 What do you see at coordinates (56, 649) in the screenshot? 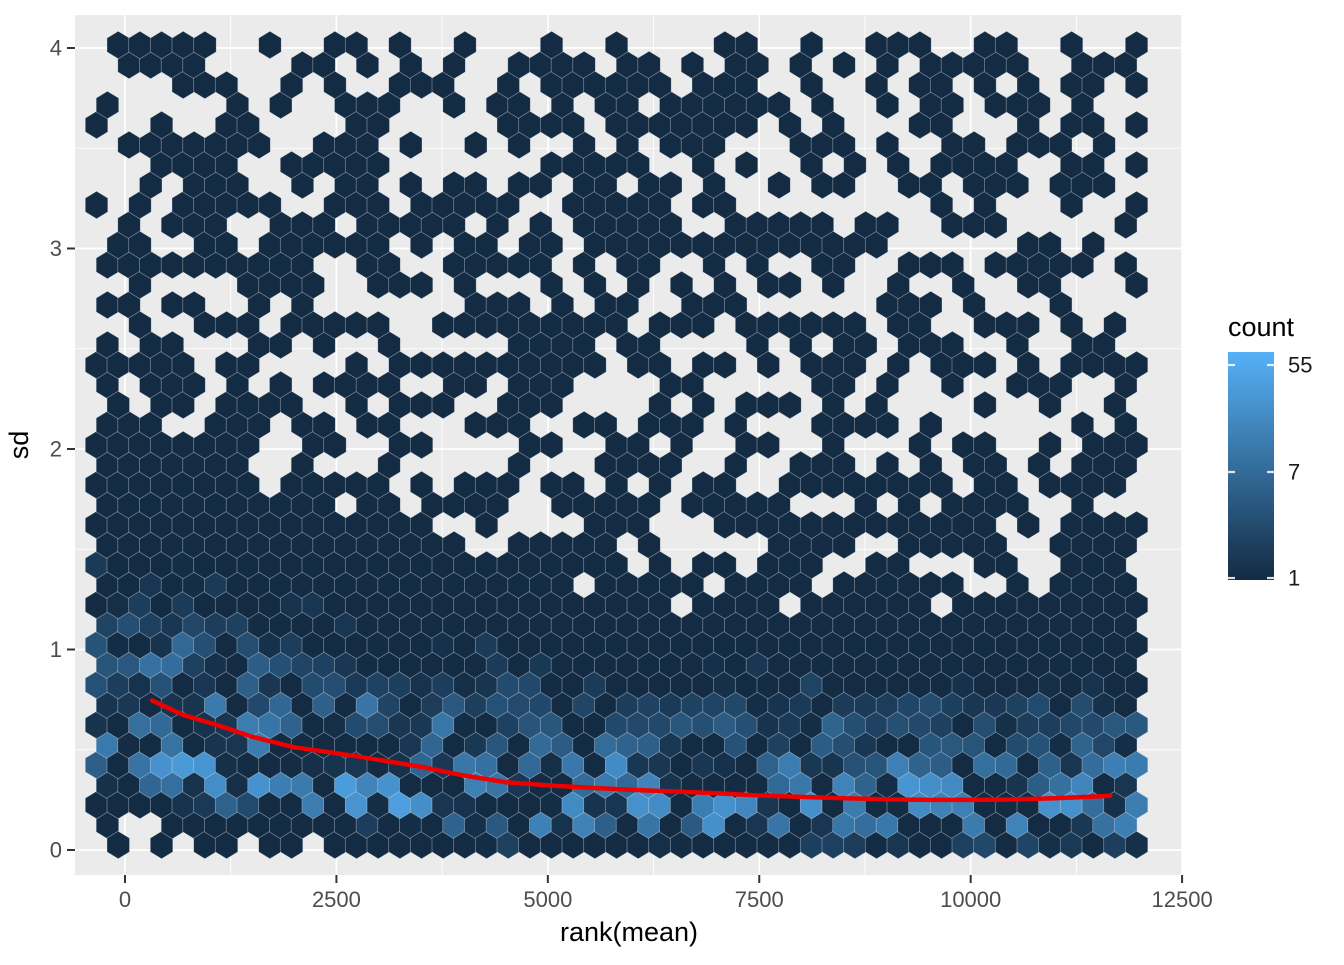
I see `y-tick-label: 1` at bounding box center [56, 649].